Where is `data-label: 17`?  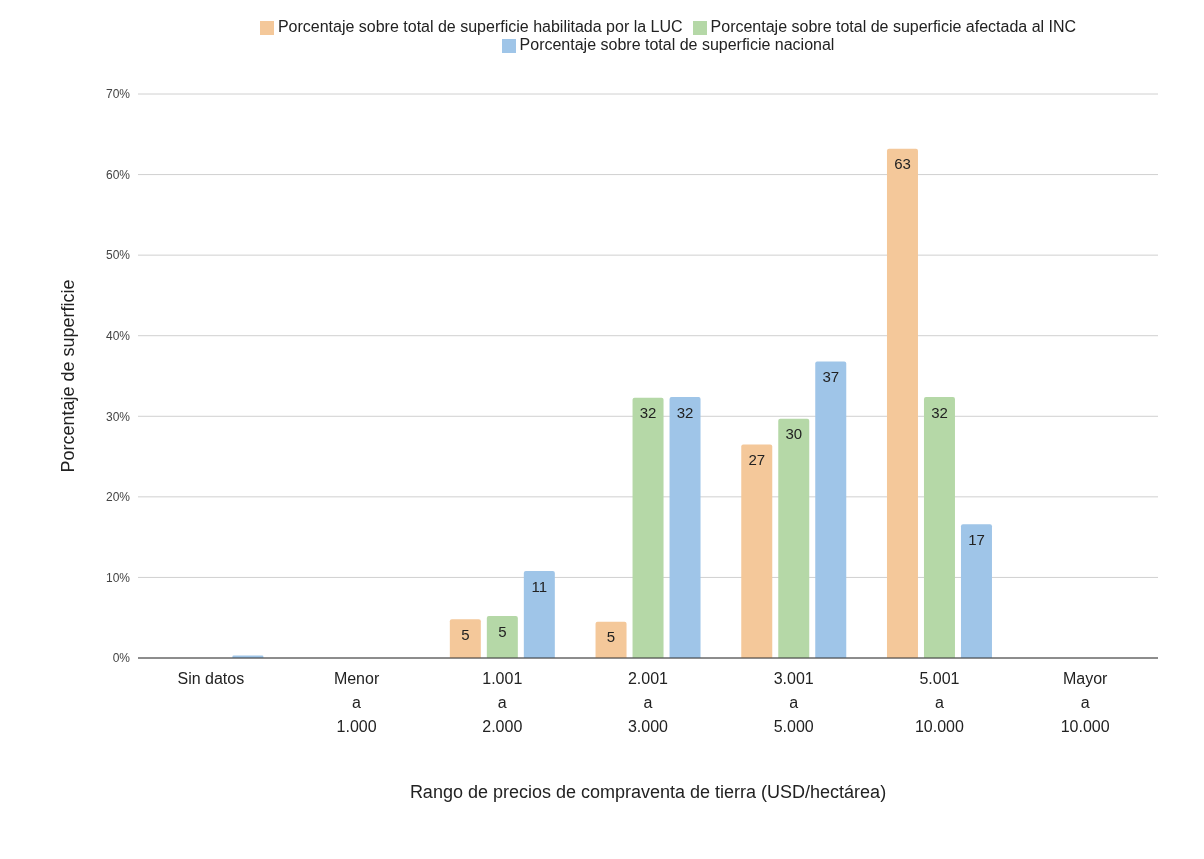 data-label: 17 is located at coordinates (976, 539).